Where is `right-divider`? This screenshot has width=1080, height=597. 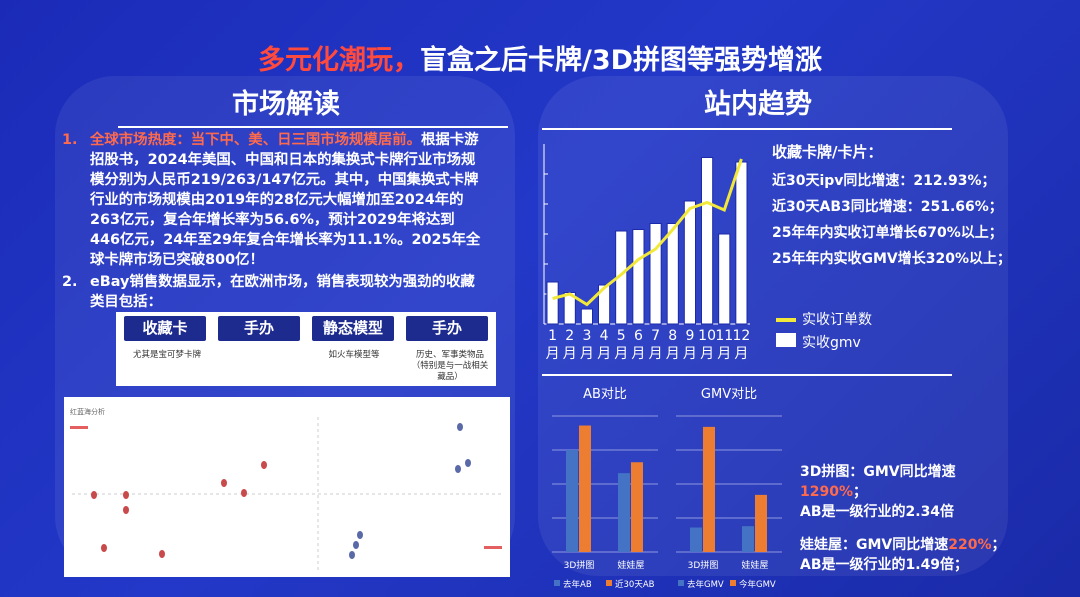
right-divider is located at coordinates (747, 375).